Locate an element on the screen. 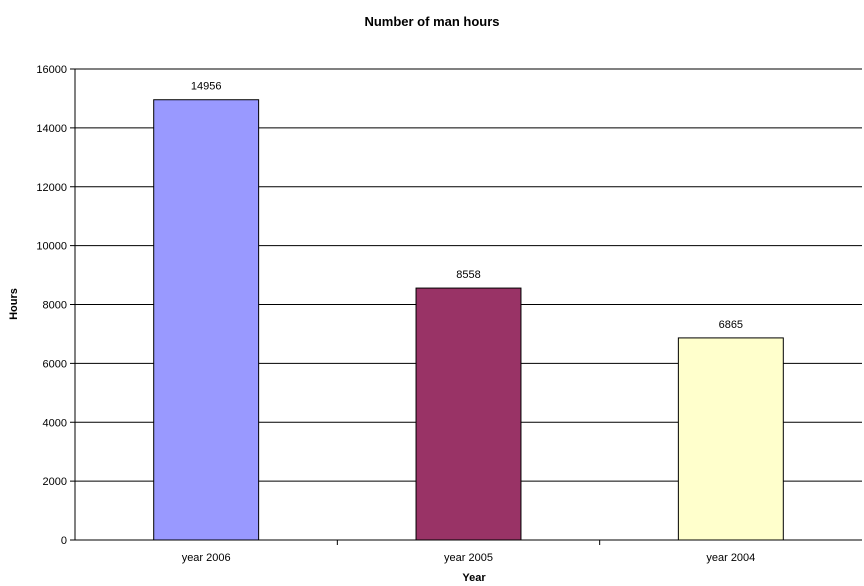 This screenshot has width=864, height=586. y-tick-label: 4000 is located at coordinates (55, 423).